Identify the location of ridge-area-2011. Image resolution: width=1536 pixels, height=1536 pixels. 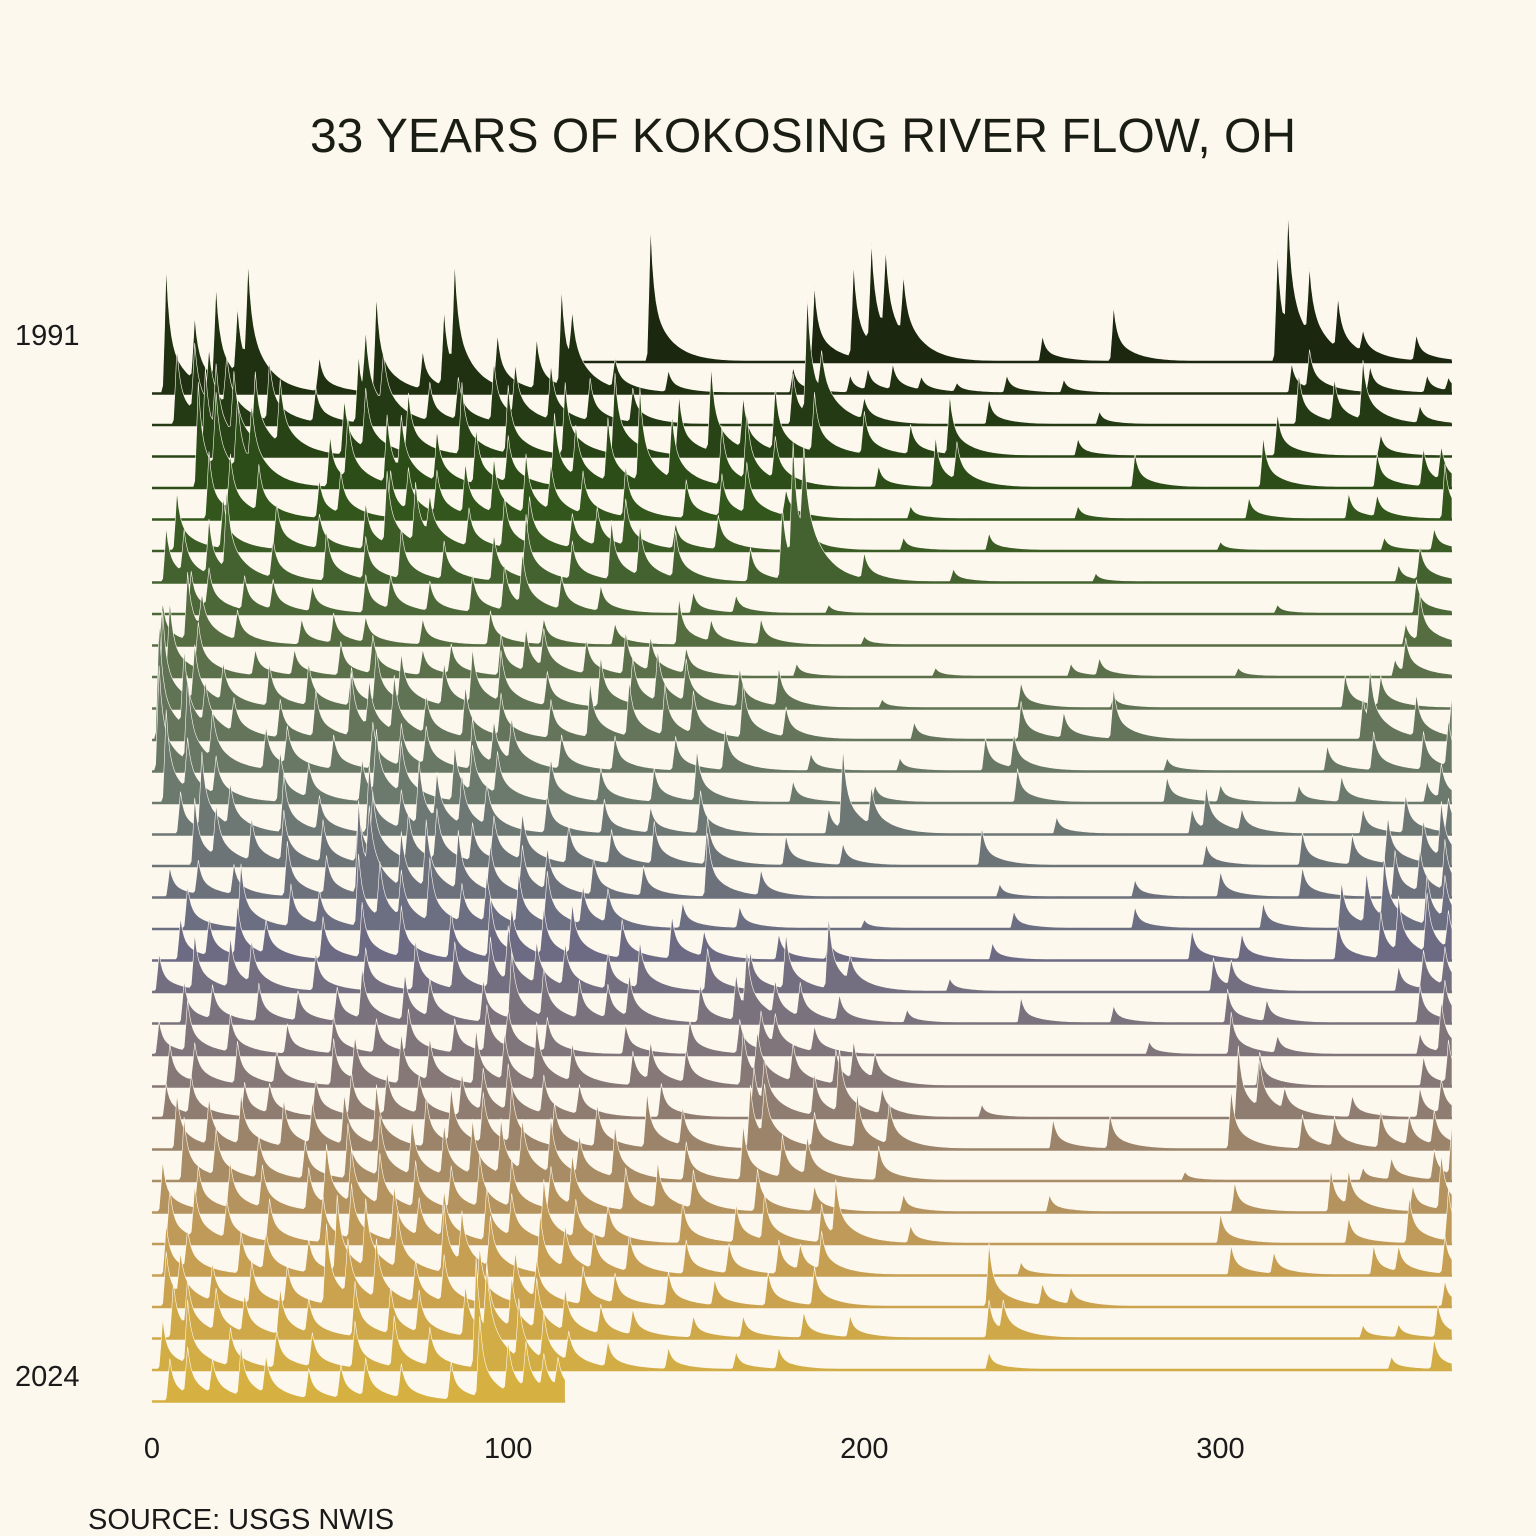
(802, 954).